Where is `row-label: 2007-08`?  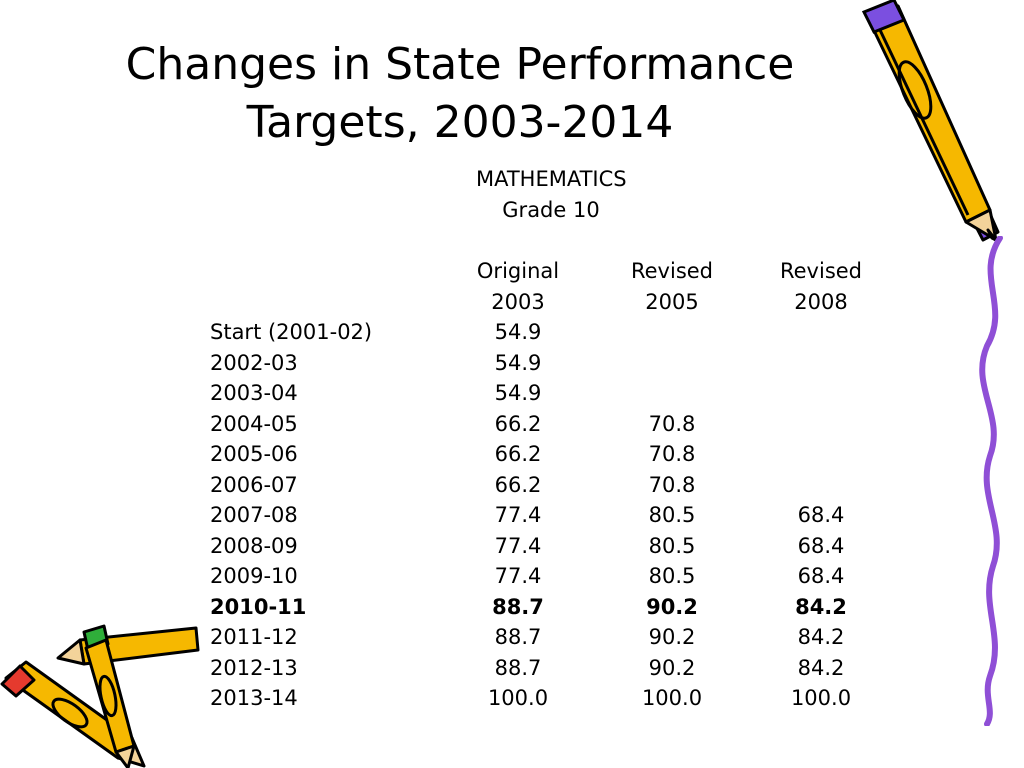
row-label: 2007-08 is located at coordinates (254, 515).